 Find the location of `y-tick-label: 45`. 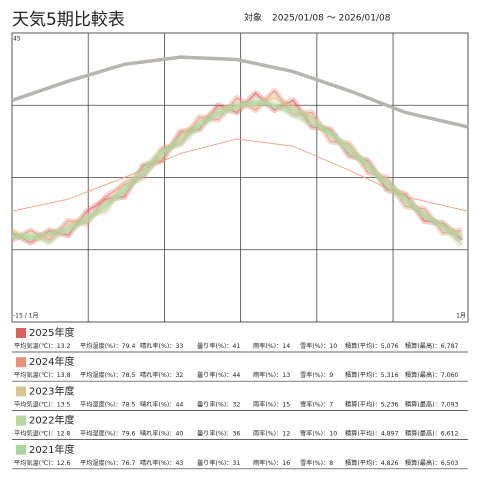

y-tick-label: 45 is located at coordinates (17, 39).